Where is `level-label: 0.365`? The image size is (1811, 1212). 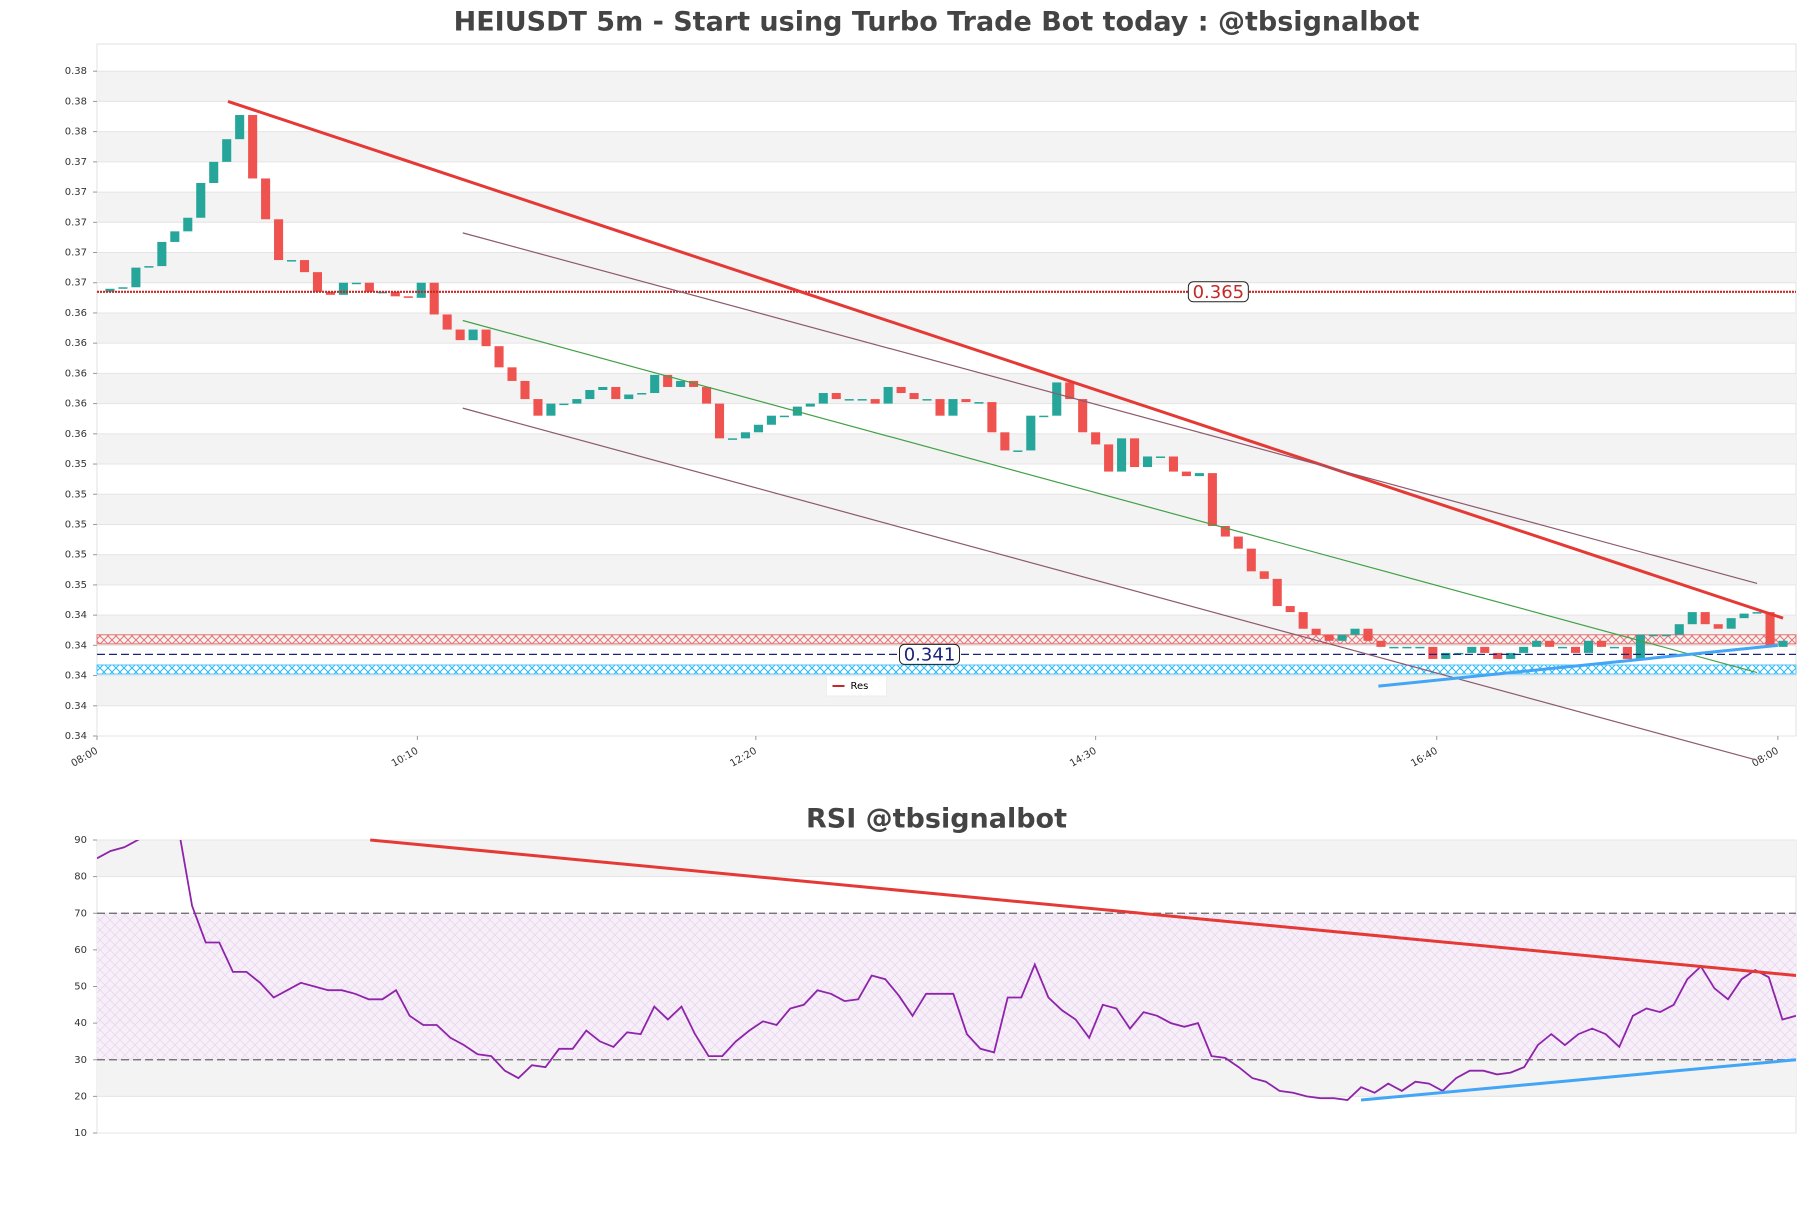
level-label: 0.365 is located at coordinates (1219, 292).